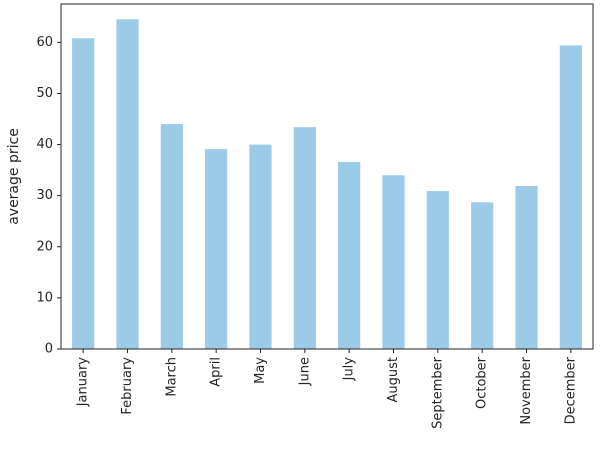 The image size is (600, 450). I want to click on y-tick-label: 0, so click(49, 349).